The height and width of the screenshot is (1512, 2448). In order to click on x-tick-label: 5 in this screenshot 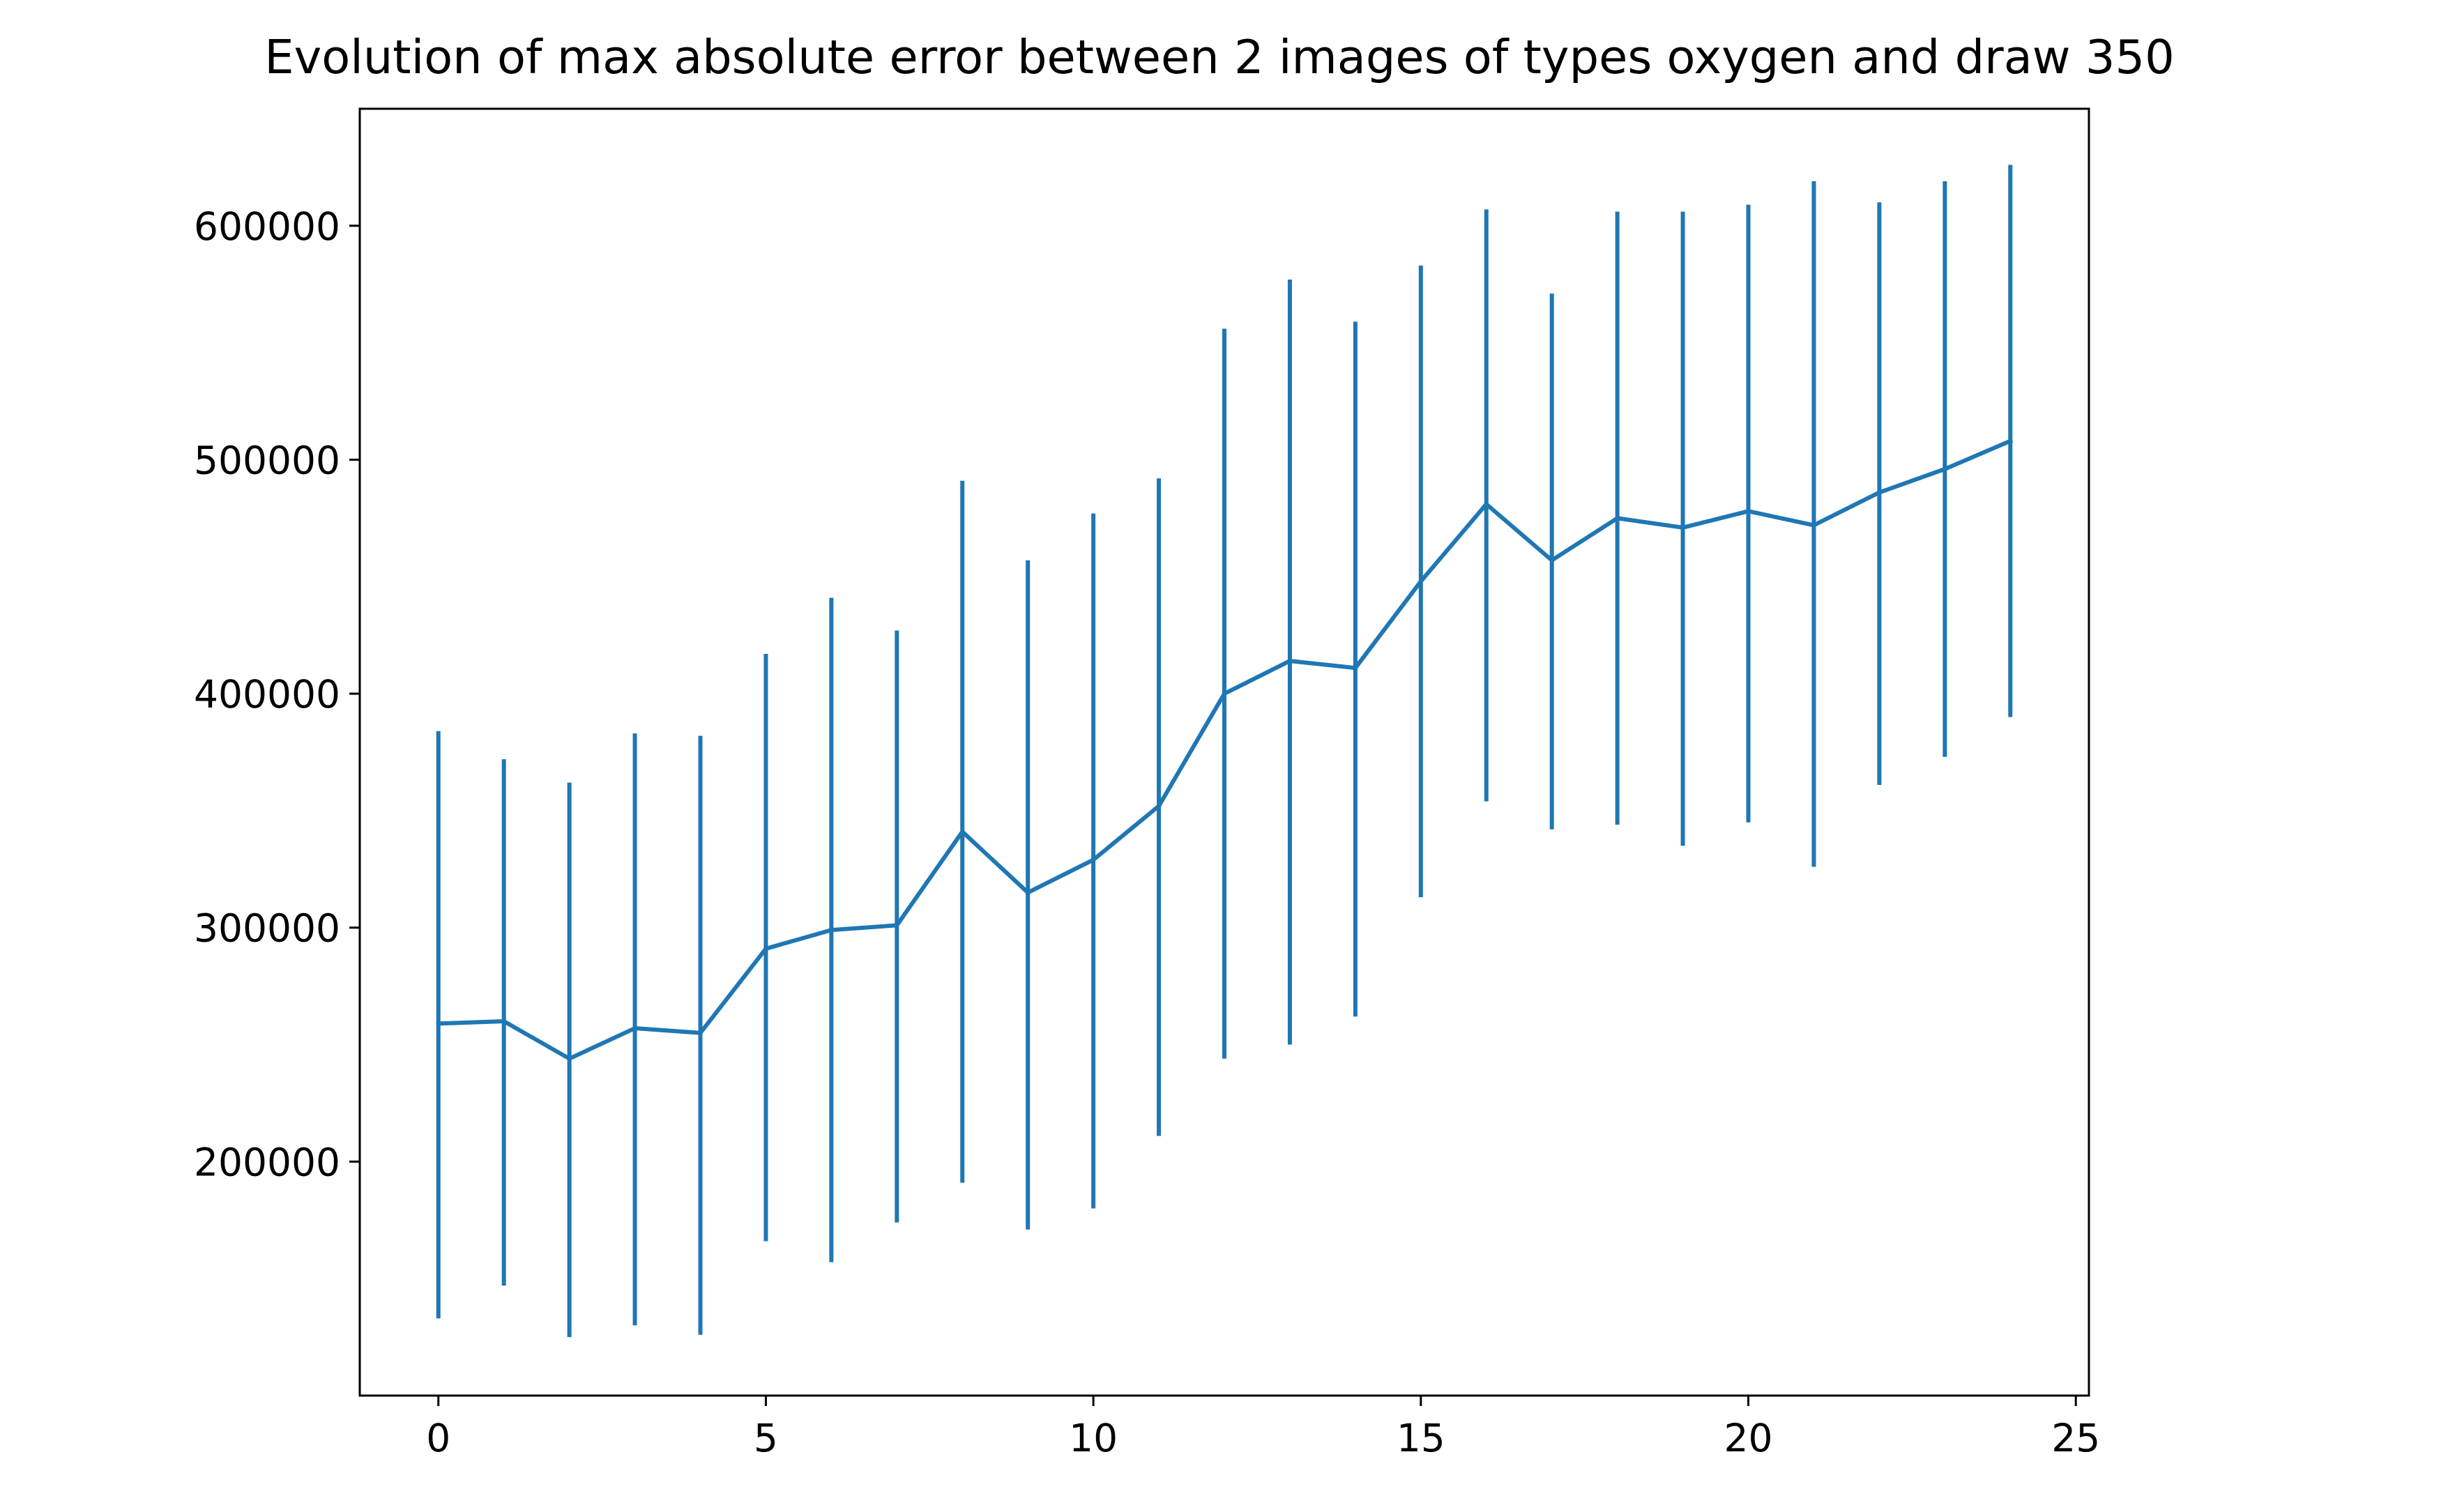, I will do `click(766, 1438)`.